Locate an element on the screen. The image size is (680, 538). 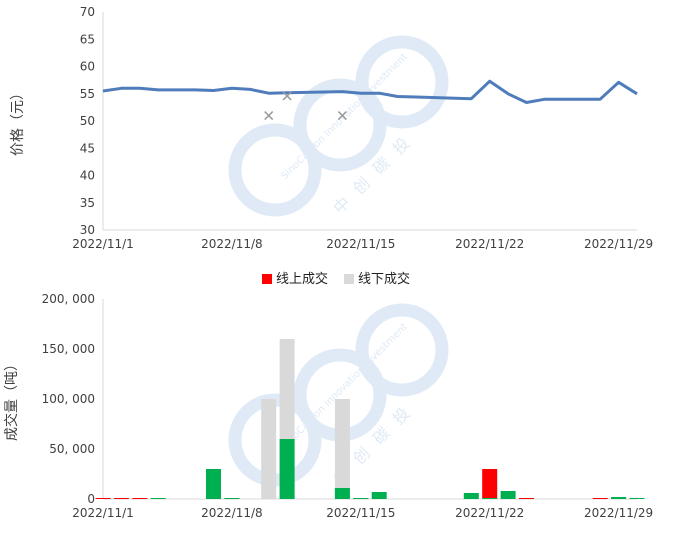
y-tick-label: 35 is located at coordinates (87, 203).